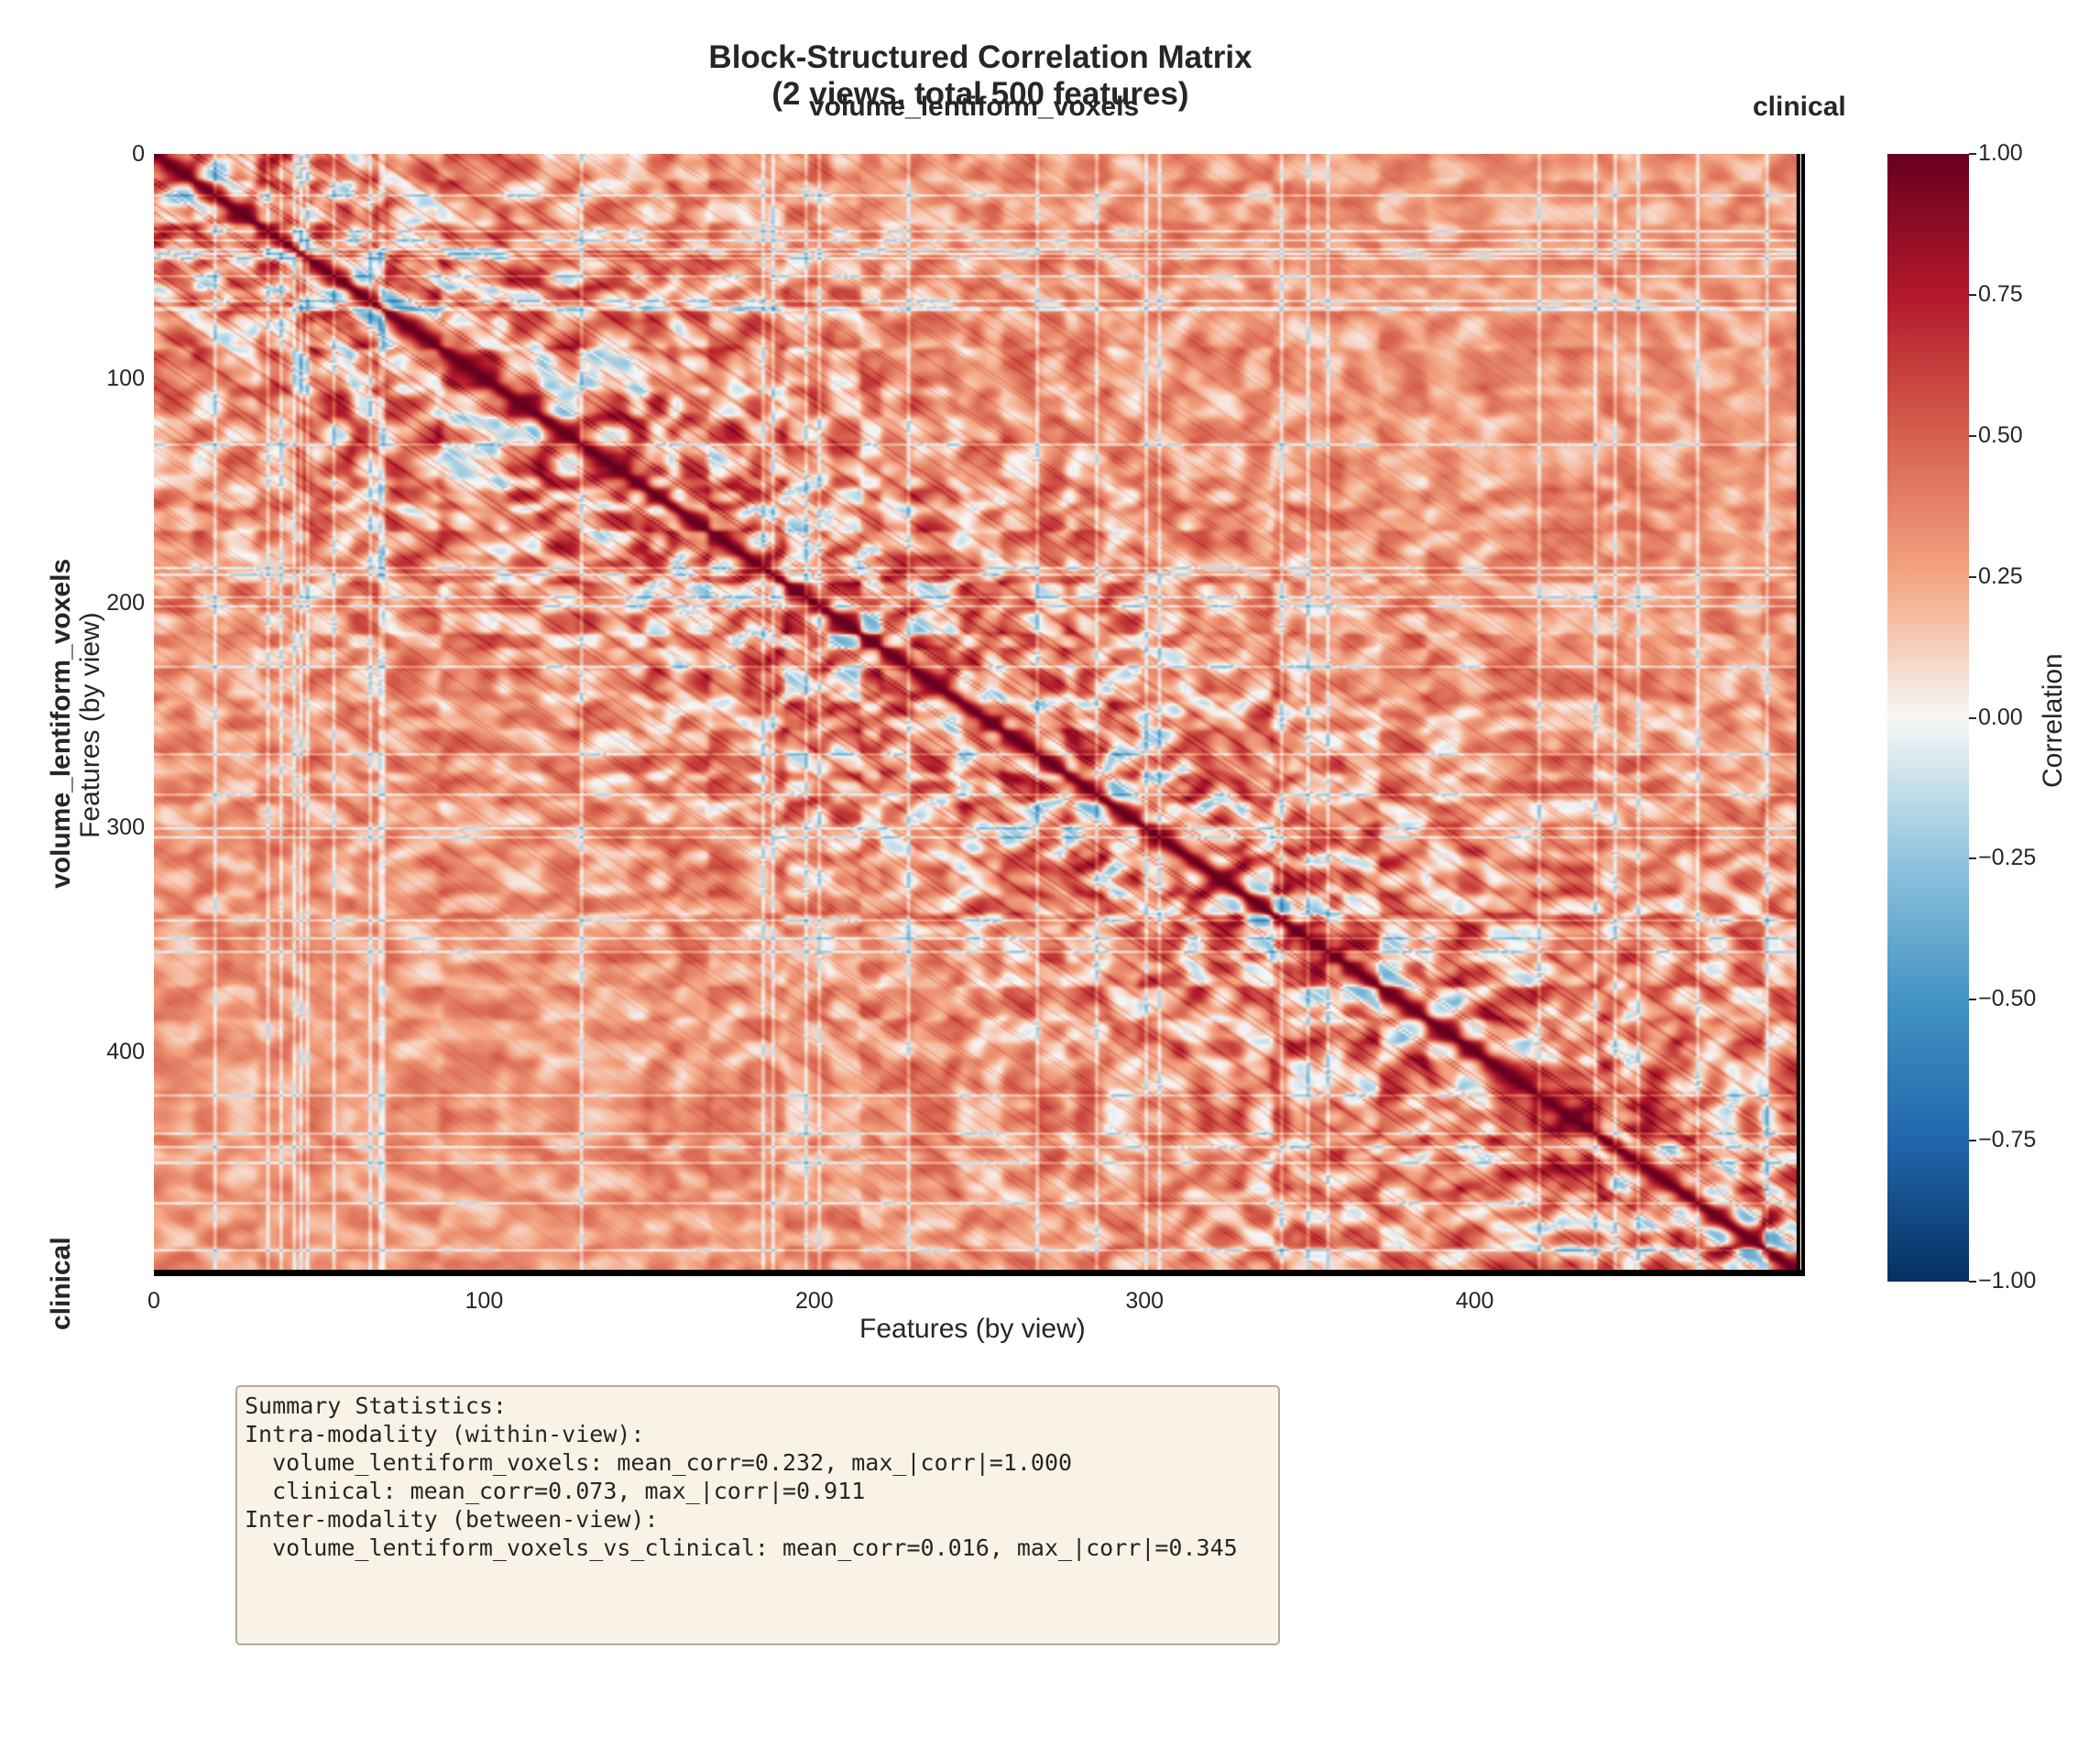 This screenshot has height=1747, width=2100. I want to click on y-tick-label: 400, so click(123, 1052).